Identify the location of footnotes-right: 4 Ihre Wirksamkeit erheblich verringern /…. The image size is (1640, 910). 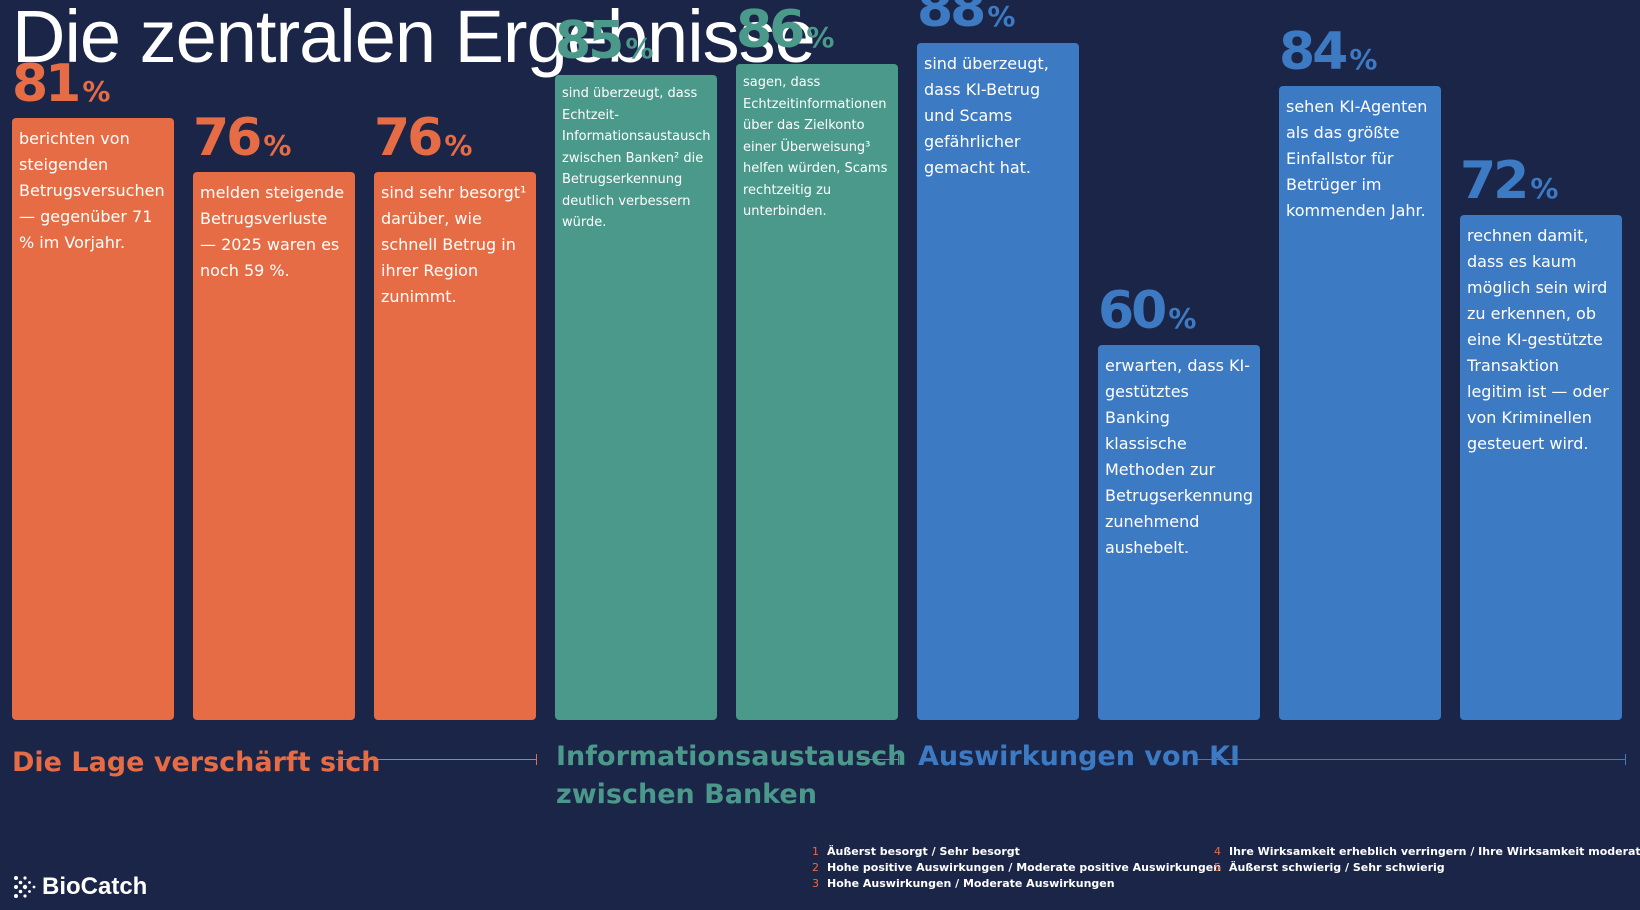
(1427, 860).